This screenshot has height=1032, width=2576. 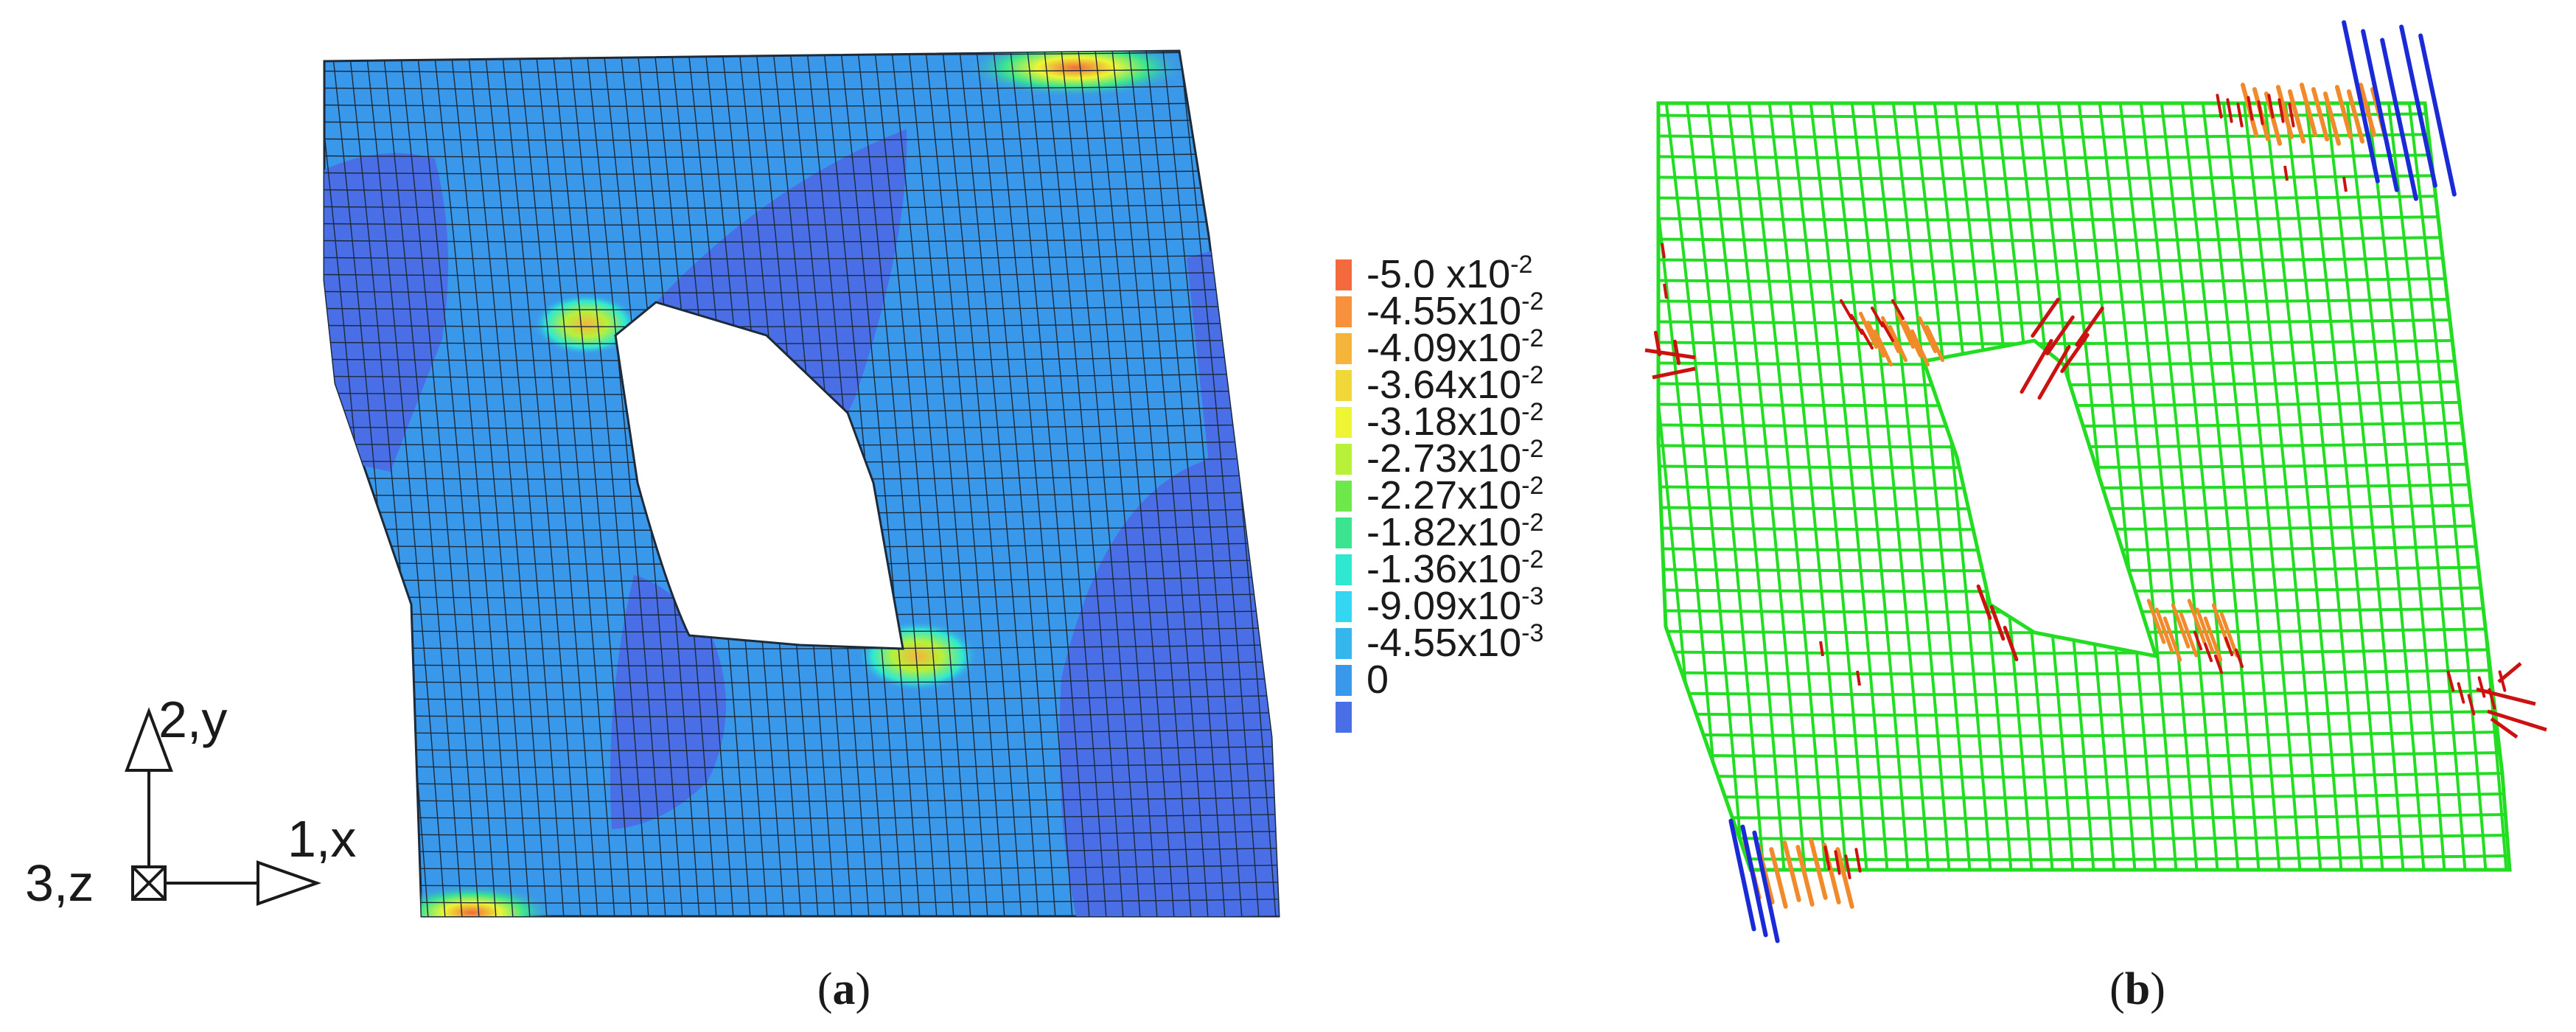 What do you see at coordinates (863, 989) in the screenshot?
I see `caption-a-close: )` at bounding box center [863, 989].